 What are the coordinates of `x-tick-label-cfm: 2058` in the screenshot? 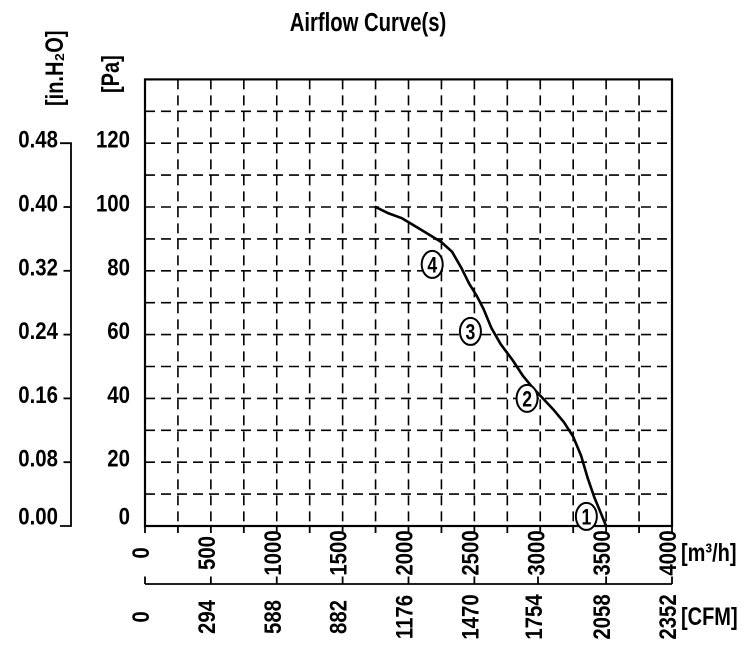 It's located at (602, 616).